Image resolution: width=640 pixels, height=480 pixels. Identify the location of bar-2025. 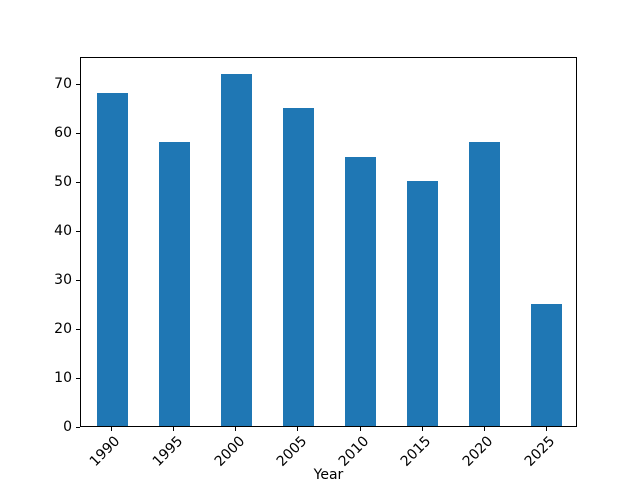
(547, 364).